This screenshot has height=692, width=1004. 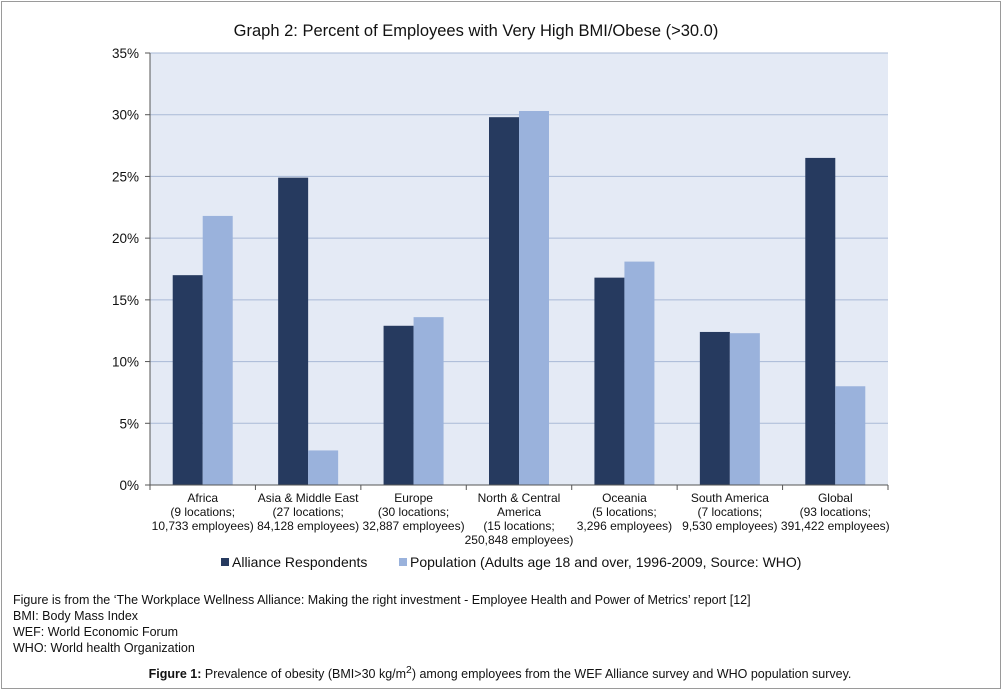 What do you see at coordinates (96, 632) in the screenshot?
I see `note-wef: WEF: World Economic Forum` at bounding box center [96, 632].